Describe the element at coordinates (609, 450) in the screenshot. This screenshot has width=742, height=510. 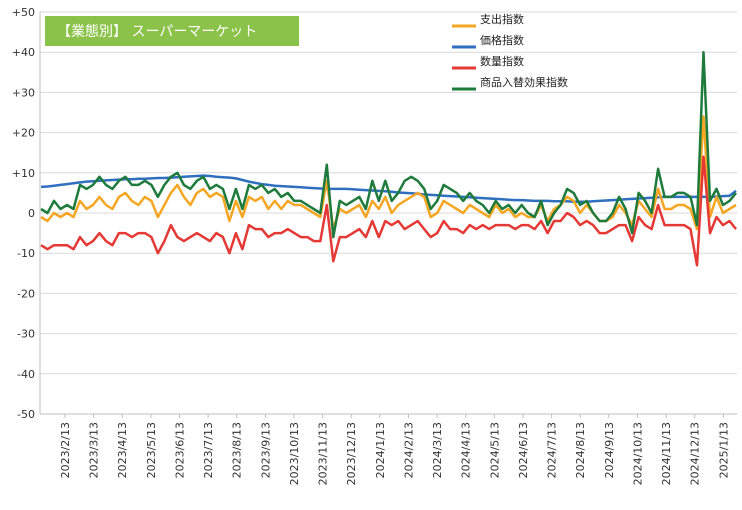
I see `x-tick-label: 2024/9/13` at that location.